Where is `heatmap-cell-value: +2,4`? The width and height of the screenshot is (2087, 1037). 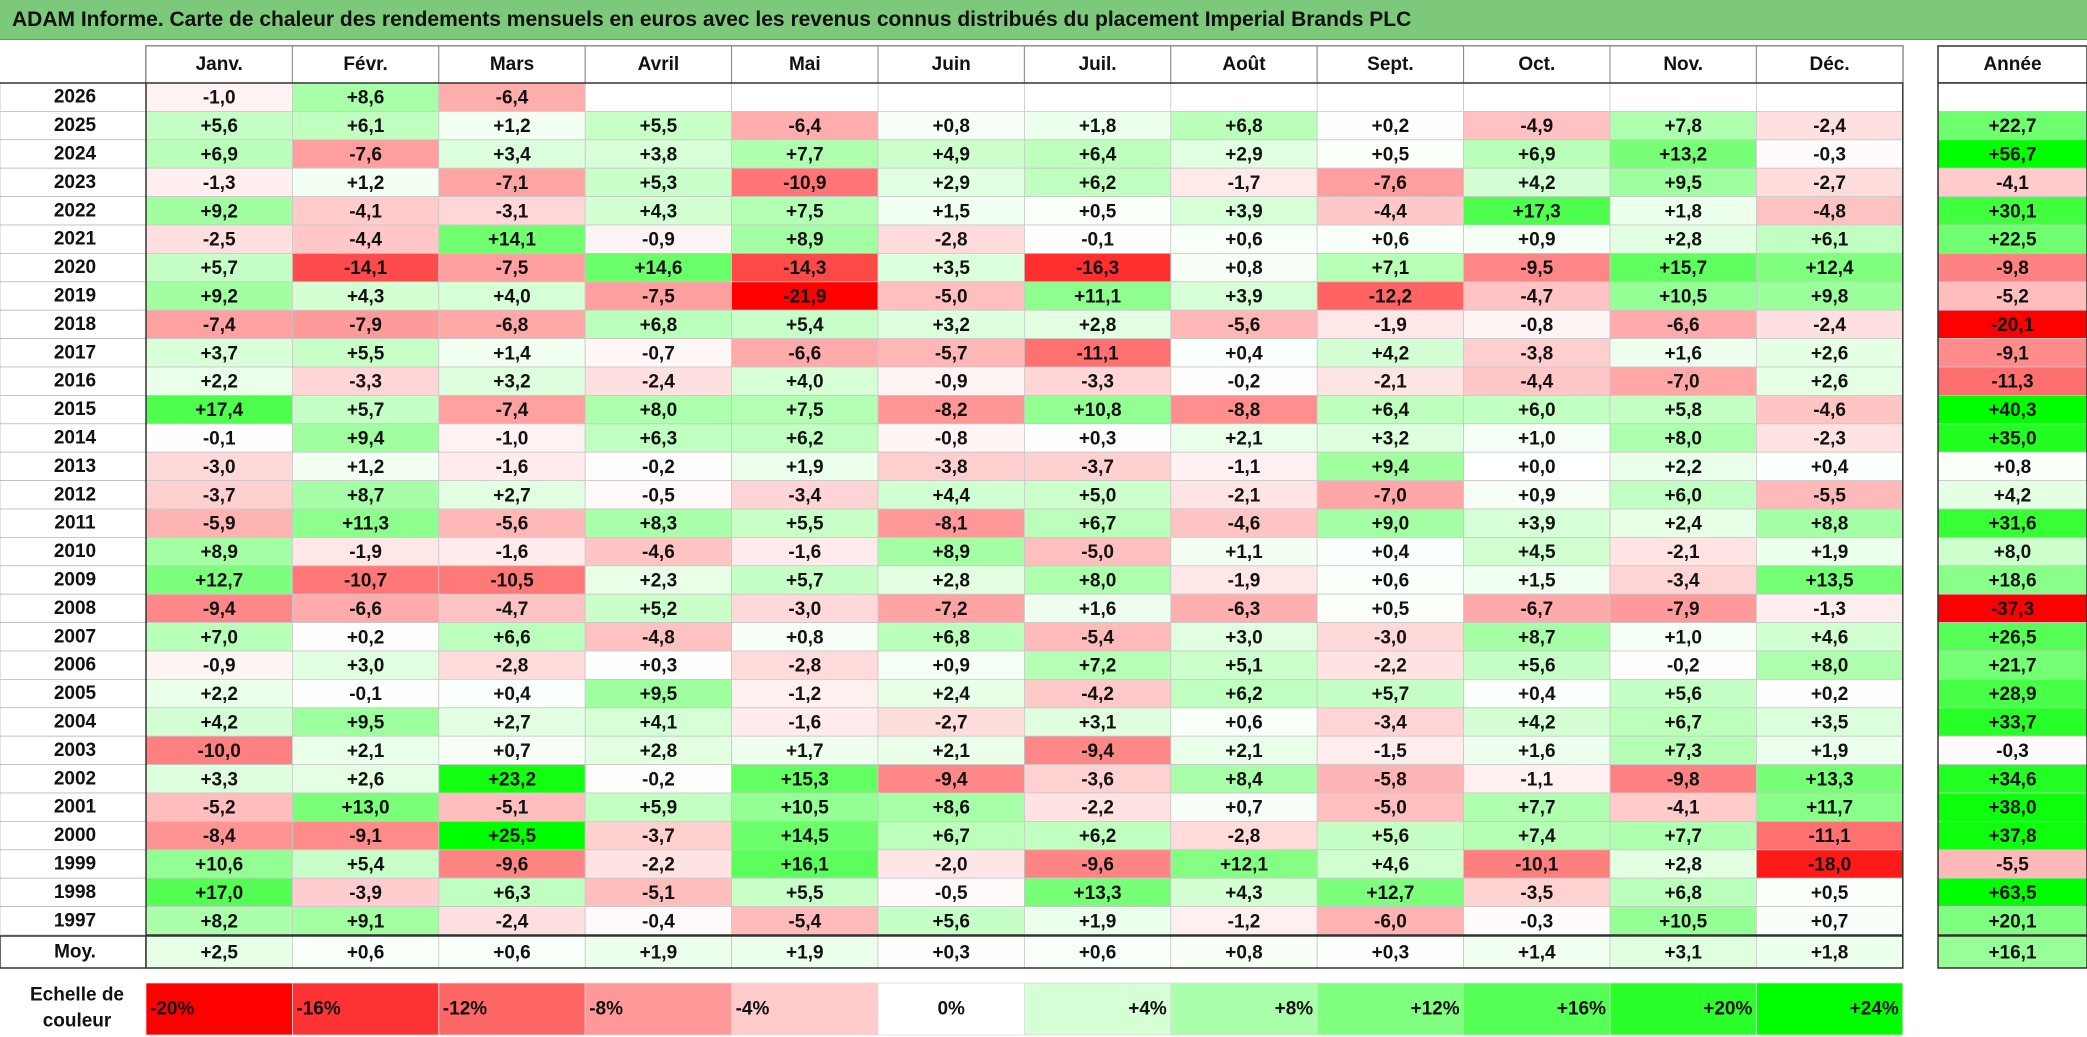
heatmap-cell-value: +2,4 is located at coordinates (1683, 524).